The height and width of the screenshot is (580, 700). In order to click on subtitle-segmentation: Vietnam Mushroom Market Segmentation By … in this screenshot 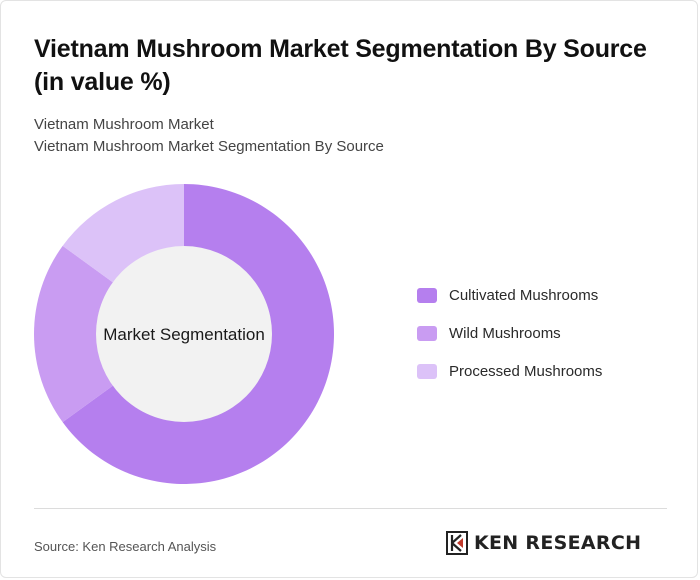, I will do `click(209, 146)`.